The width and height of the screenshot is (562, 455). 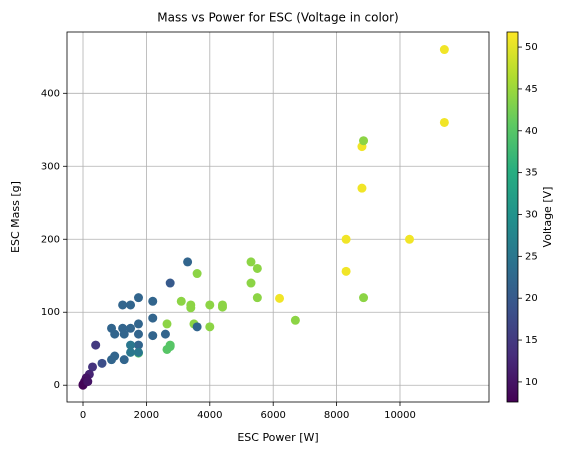 I want to click on colorbar-tick-label: 30, so click(x=531, y=214).